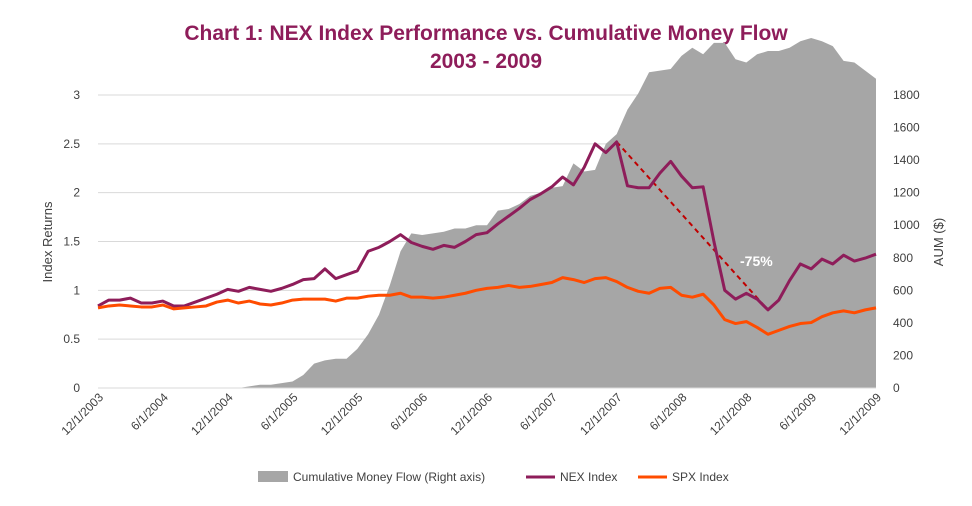  What do you see at coordinates (906, 160) in the screenshot?
I see `y-tick-right: 1400` at bounding box center [906, 160].